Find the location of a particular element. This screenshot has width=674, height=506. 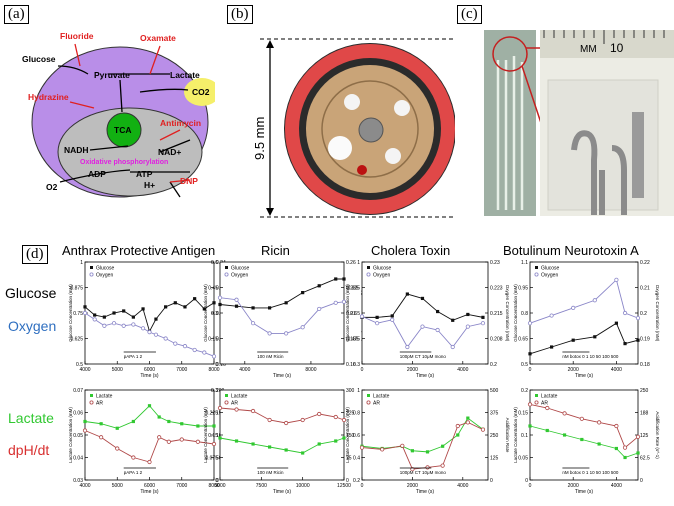

legend-label: Lactate is located at coordinates (381, 397).